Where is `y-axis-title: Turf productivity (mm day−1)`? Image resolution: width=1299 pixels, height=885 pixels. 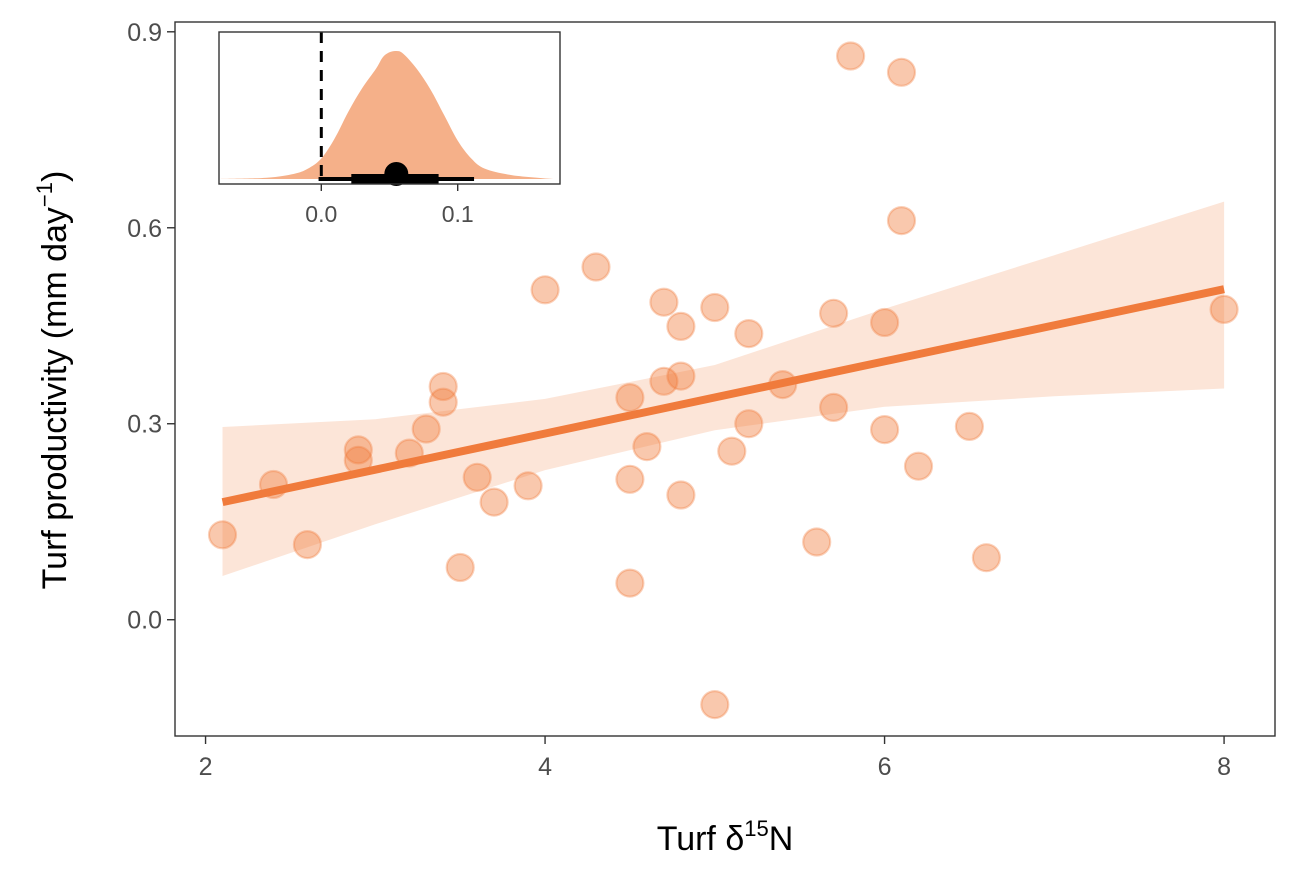
y-axis-title: Turf productivity (mm day−1) is located at coordinates (53, 380).